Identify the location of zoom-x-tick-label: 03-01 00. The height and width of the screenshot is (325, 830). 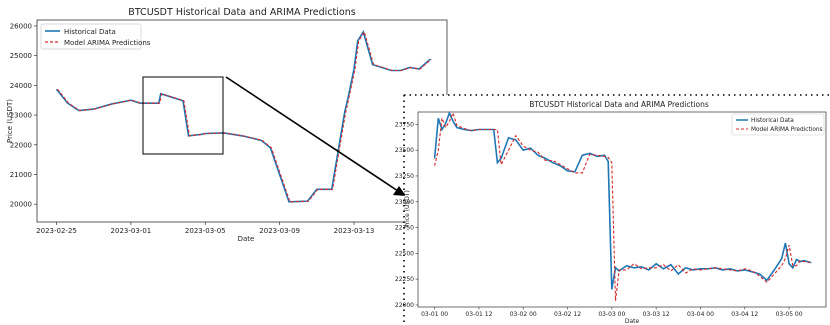
(434, 314).